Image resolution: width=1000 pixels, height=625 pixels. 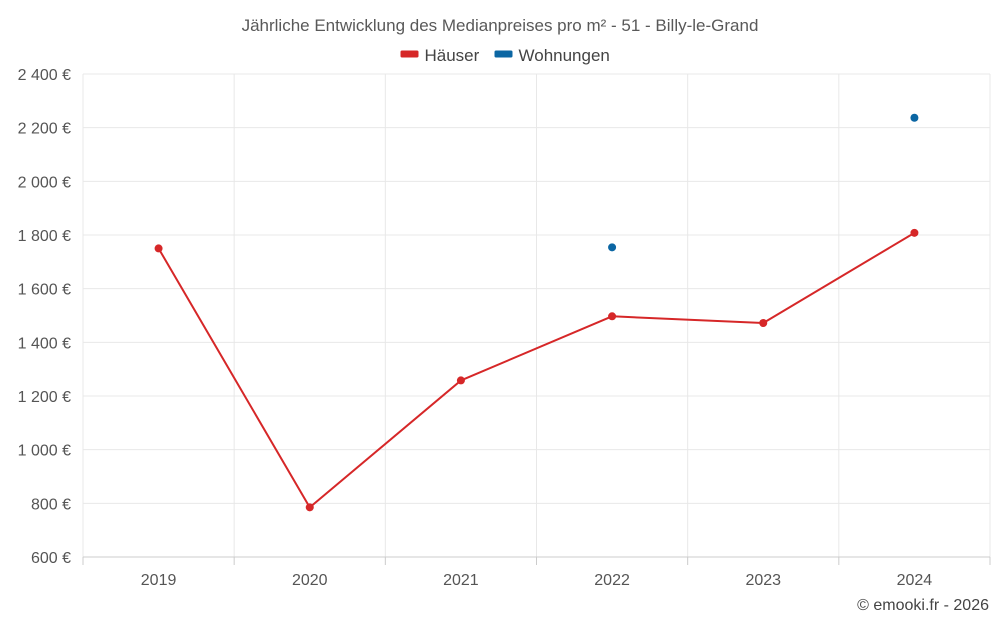 What do you see at coordinates (763, 182) in the screenshot?
I see `series-wohnungen` at bounding box center [763, 182].